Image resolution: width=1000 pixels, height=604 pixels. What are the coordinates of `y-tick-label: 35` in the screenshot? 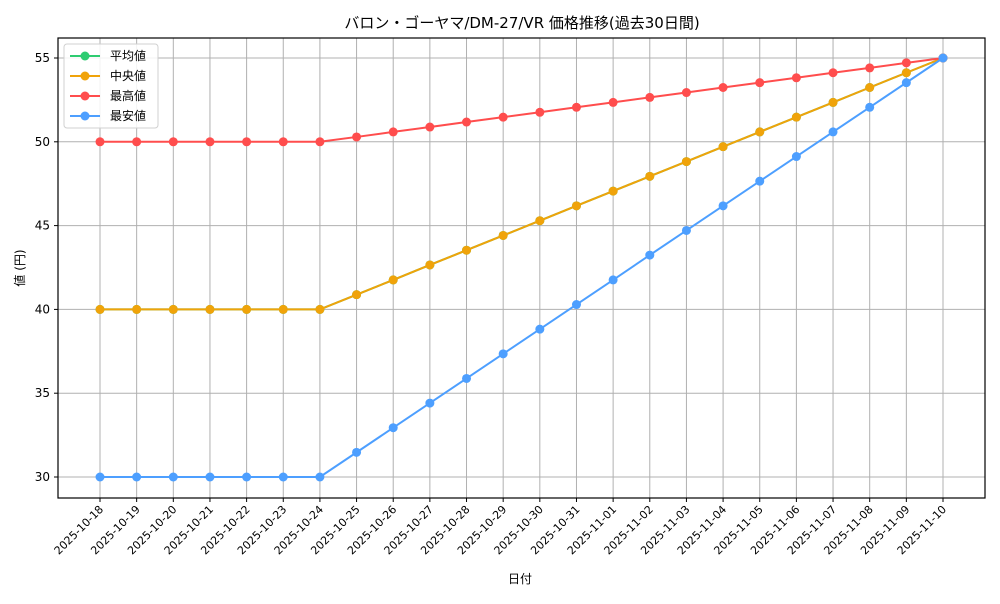 It's located at (42, 393).